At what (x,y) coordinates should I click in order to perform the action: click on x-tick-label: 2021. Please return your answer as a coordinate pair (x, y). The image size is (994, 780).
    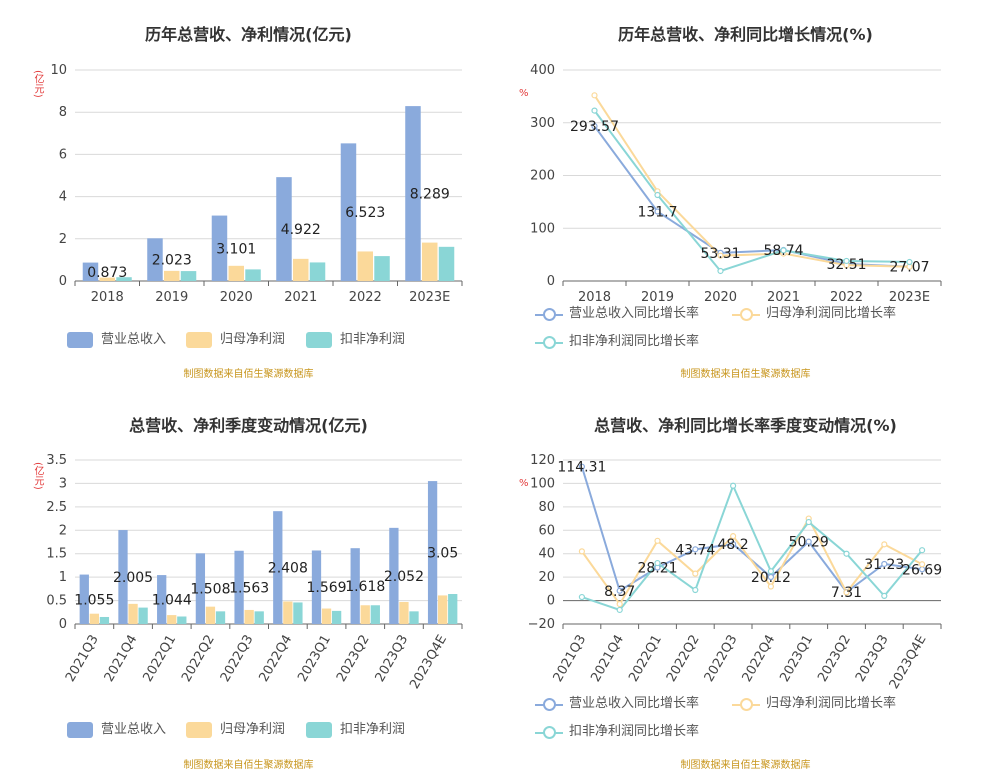
    Looking at the image, I should click on (783, 297).